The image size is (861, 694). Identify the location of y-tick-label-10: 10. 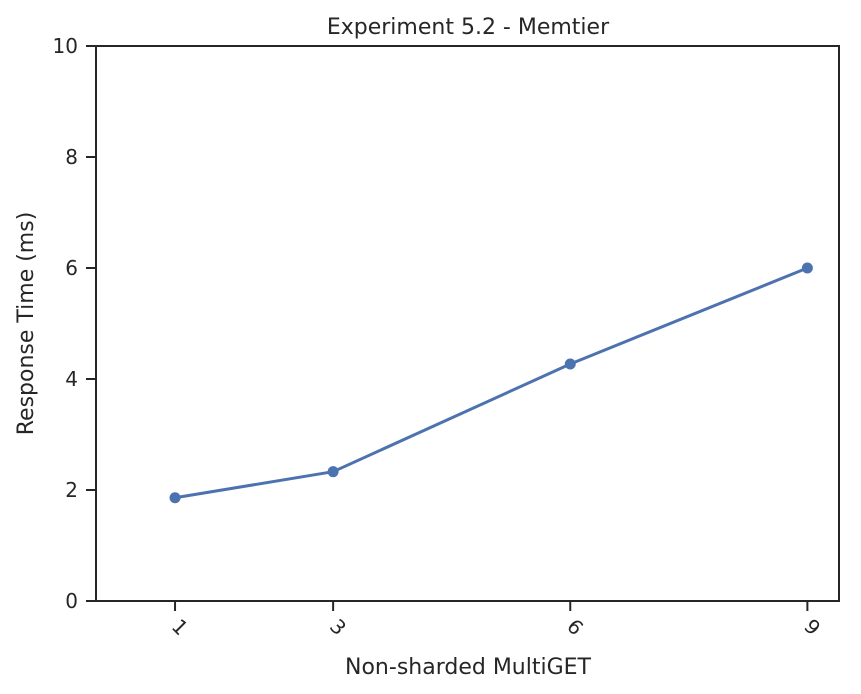
(65, 46).